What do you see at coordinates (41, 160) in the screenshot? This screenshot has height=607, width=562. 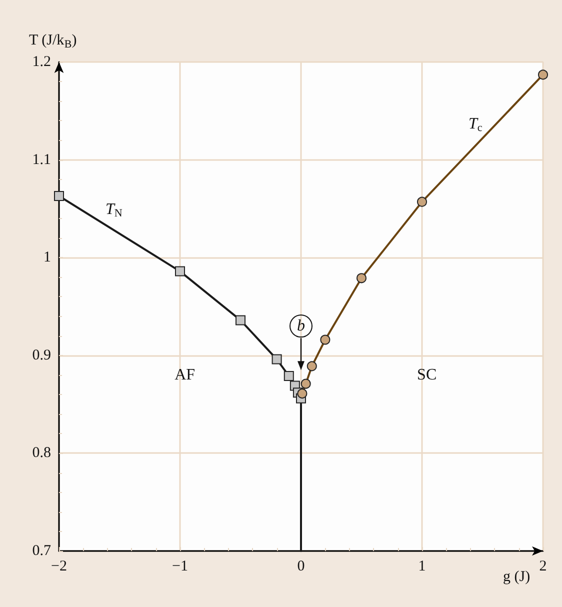 I see `y-tick-label: 1.1` at bounding box center [41, 160].